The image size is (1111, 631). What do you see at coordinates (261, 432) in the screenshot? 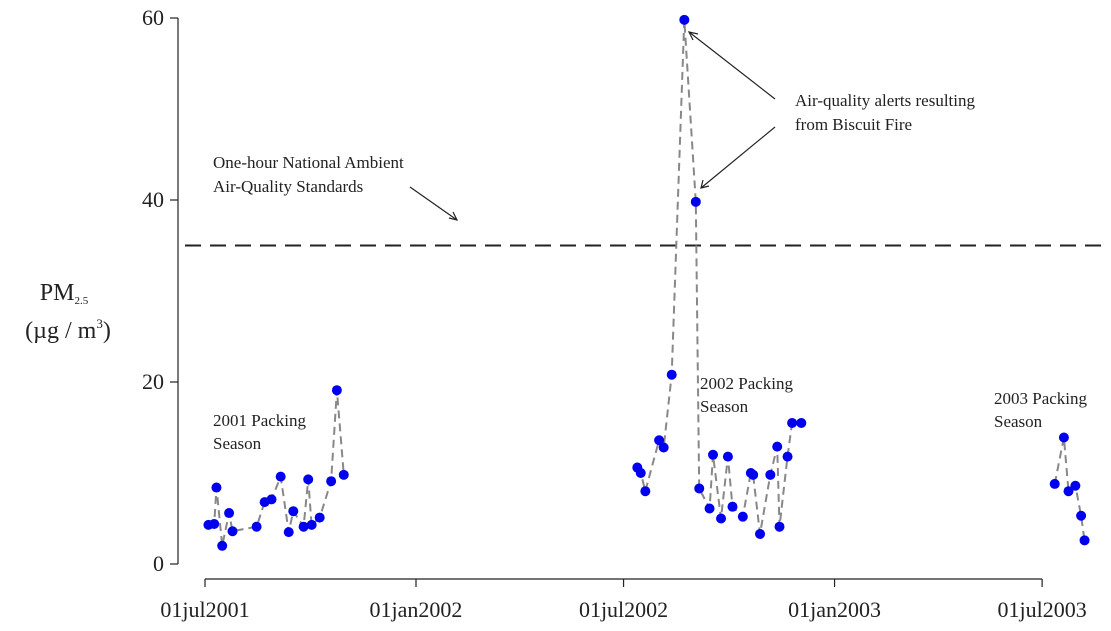
I see `annotation-season-2001: 2001 Packing Season` at bounding box center [261, 432].